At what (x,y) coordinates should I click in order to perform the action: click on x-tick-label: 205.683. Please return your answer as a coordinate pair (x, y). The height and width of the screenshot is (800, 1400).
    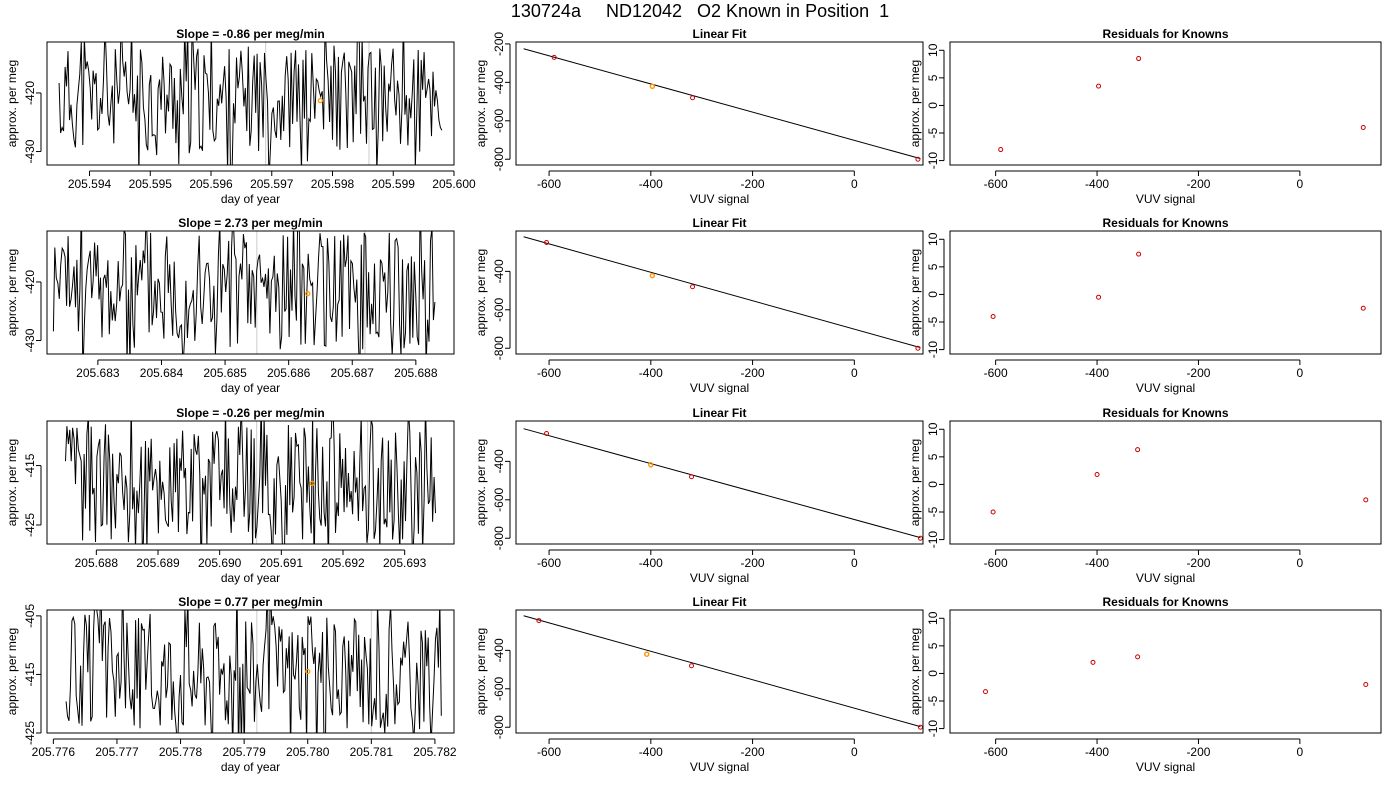
    Looking at the image, I should click on (98, 373).